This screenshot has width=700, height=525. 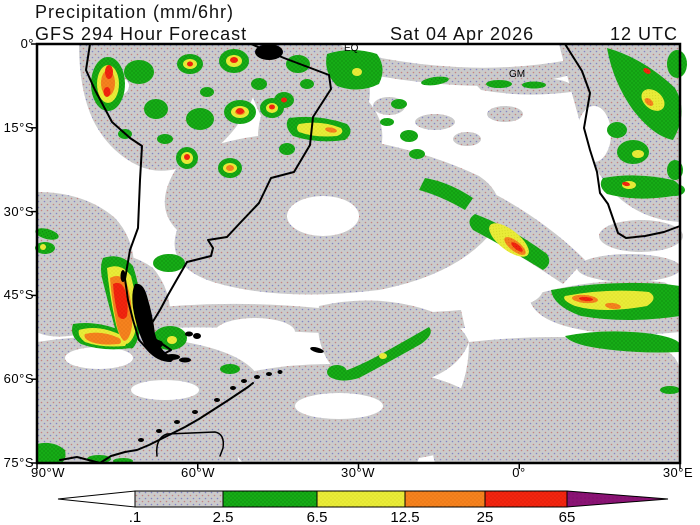 I want to click on lon-label: 30°E, so click(x=678, y=472).